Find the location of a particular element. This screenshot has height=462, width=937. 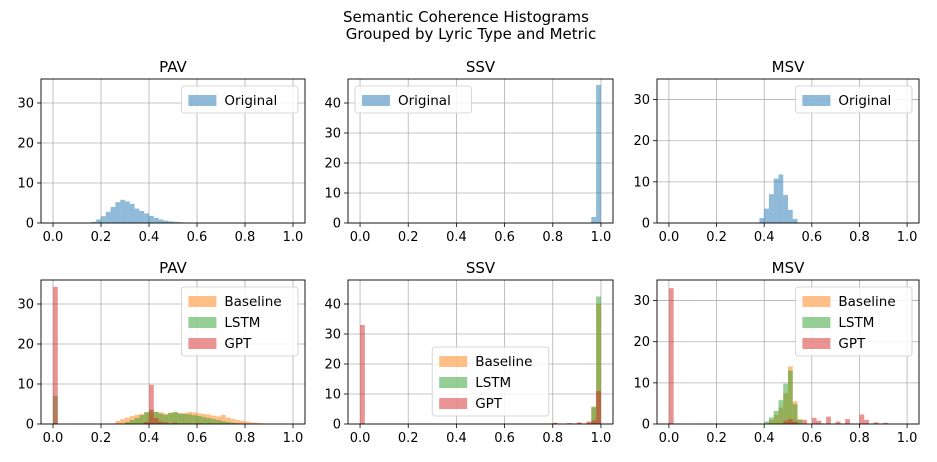

subplot-title: MSV is located at coordinates (788, 268).